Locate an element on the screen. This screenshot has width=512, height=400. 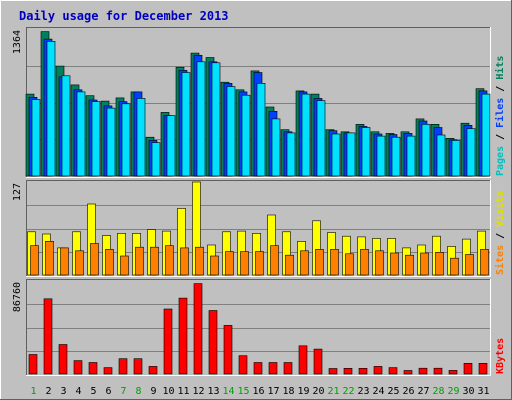
x-tick-label-day-29: 29 is located at coordinates (453, 391).